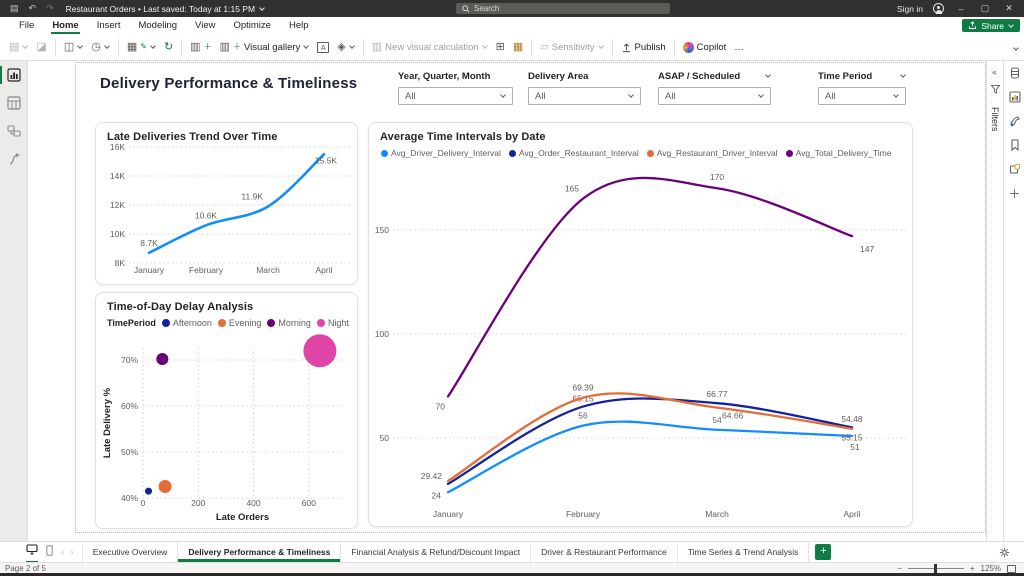 The width and height of the screenshot is (1024, 576). Describe the element at coordinates (838, 153) in the screenshot. I see `legend-item-avg_total_delivery_time: Avg_Total_Delivery_Time` at that location.